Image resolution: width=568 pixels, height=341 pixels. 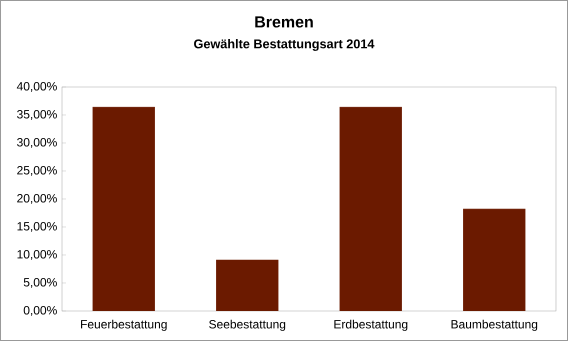 I want to click on chart-title: Bremen, so click(x=284, y=22).